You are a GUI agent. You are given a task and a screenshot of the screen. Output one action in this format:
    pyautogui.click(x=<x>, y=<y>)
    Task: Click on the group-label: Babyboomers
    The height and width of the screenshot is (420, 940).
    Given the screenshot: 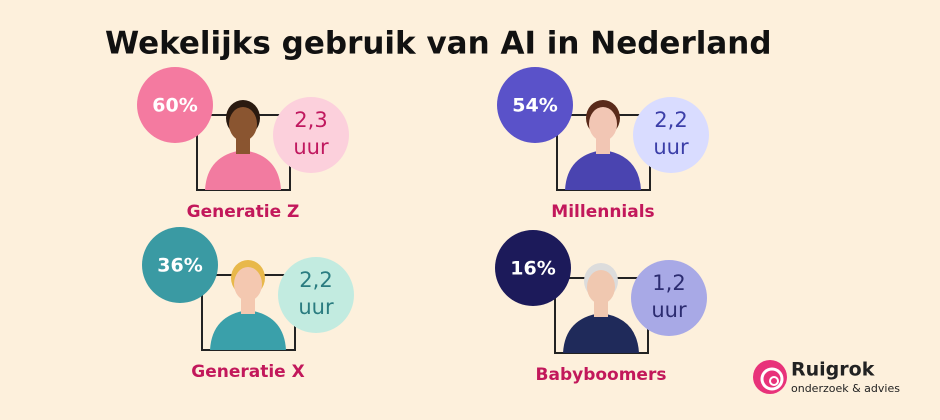 What is the action you would take?
    pyautogui.click(x=601, y=375)
    